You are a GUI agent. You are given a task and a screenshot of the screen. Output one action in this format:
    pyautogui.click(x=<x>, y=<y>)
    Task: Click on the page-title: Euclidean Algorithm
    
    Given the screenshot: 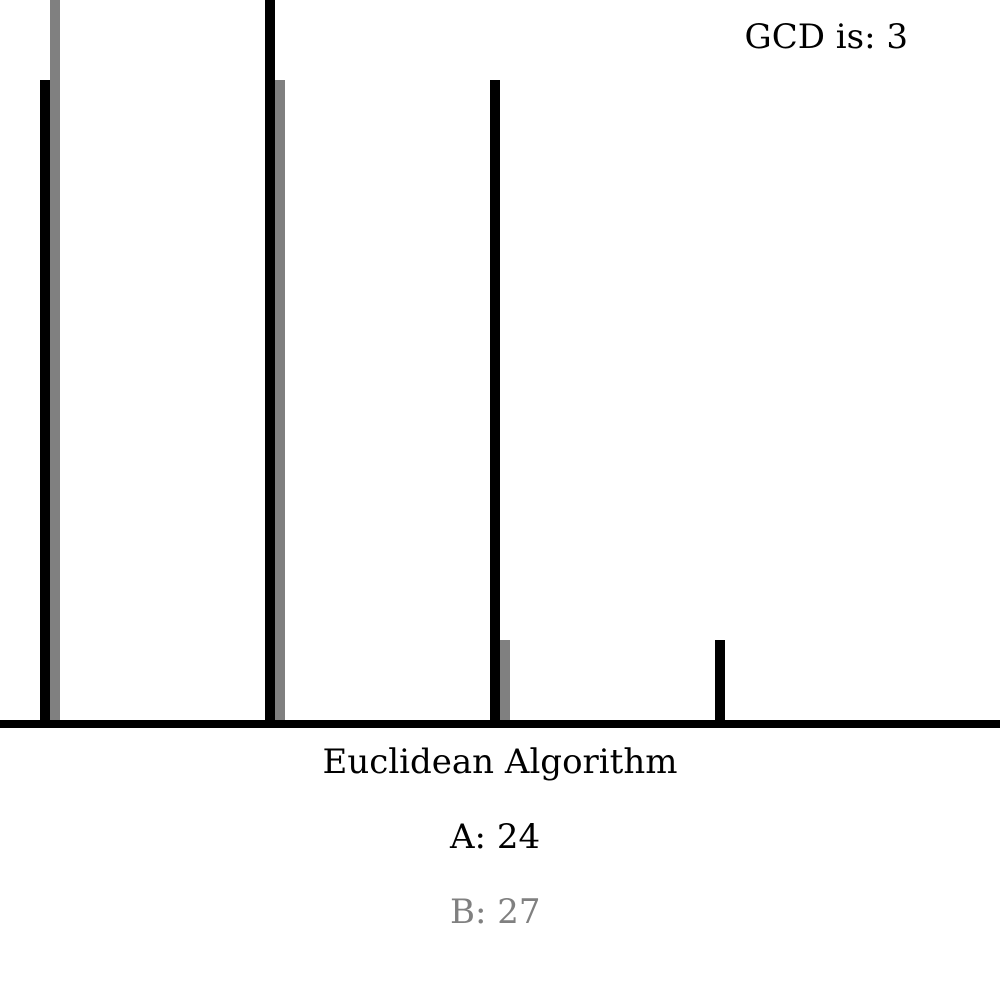 What is the action you would take?
    pyautogui.click(x=500, y=762)
    